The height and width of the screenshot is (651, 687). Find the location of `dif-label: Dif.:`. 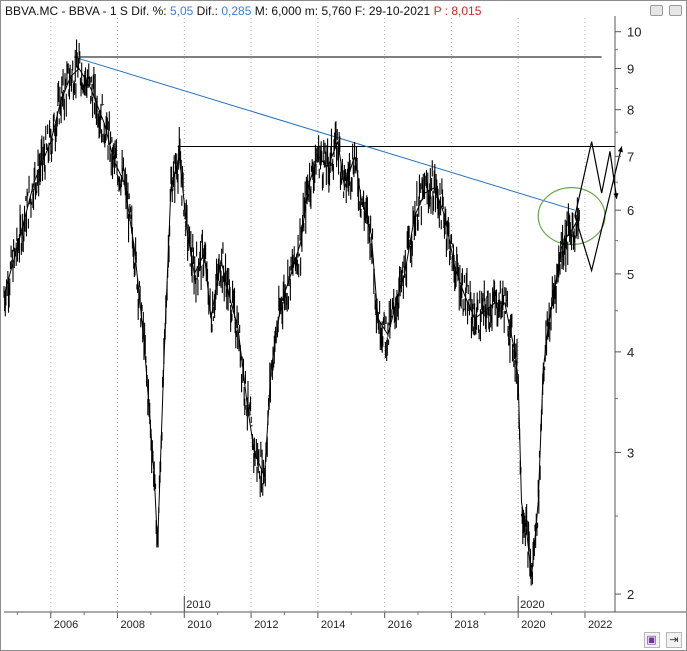

dif-label: Dif.: is located at coordinates (207, 11).